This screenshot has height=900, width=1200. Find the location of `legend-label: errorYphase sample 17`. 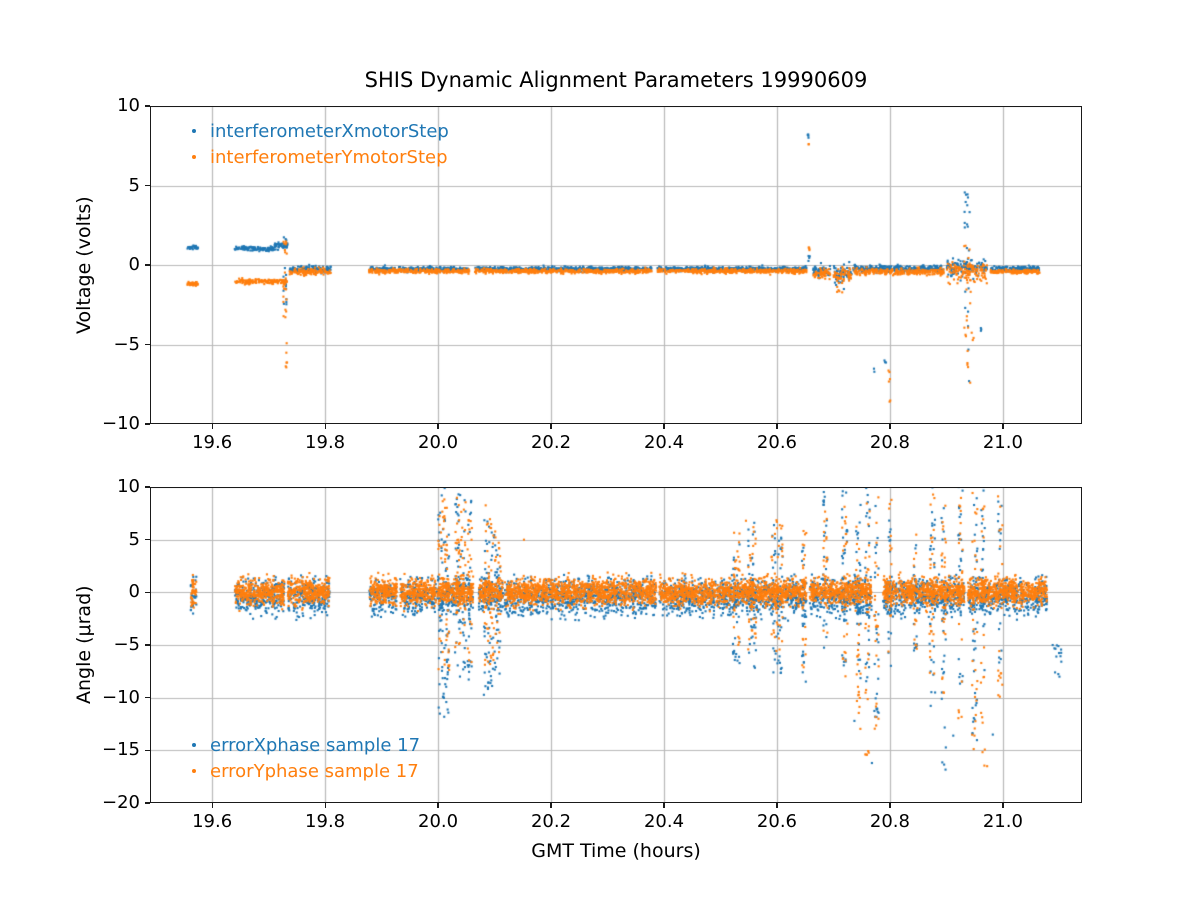

legend-label: errorYphase sample 17 is located at coordinates (314, 771).